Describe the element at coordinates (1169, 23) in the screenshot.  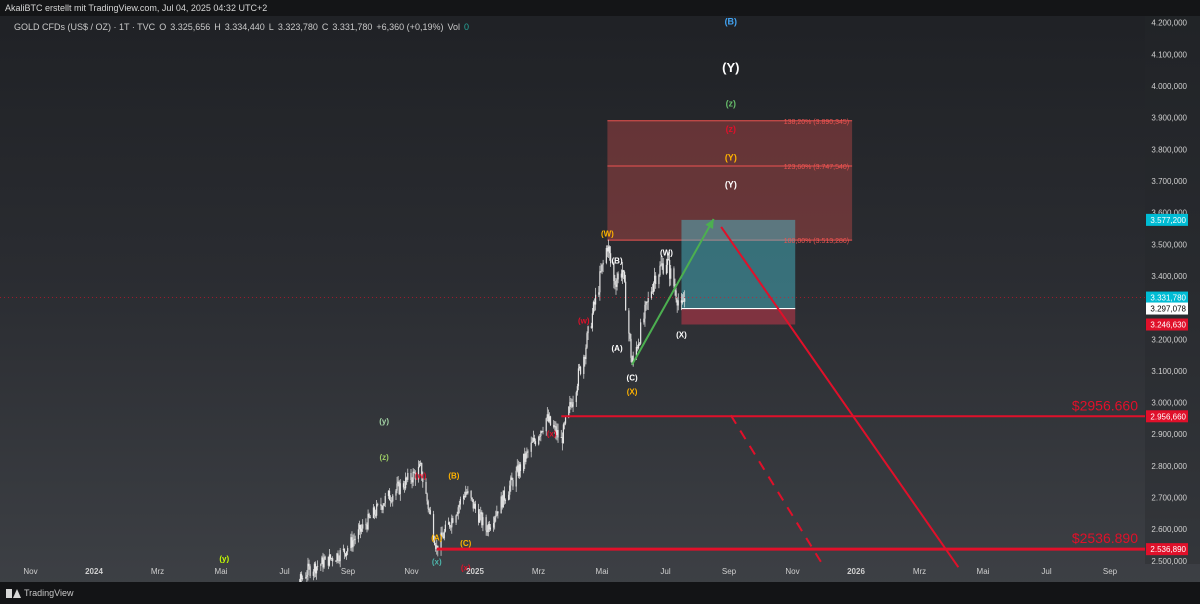
I see `price-tick-label: 4.200,000` at that location.